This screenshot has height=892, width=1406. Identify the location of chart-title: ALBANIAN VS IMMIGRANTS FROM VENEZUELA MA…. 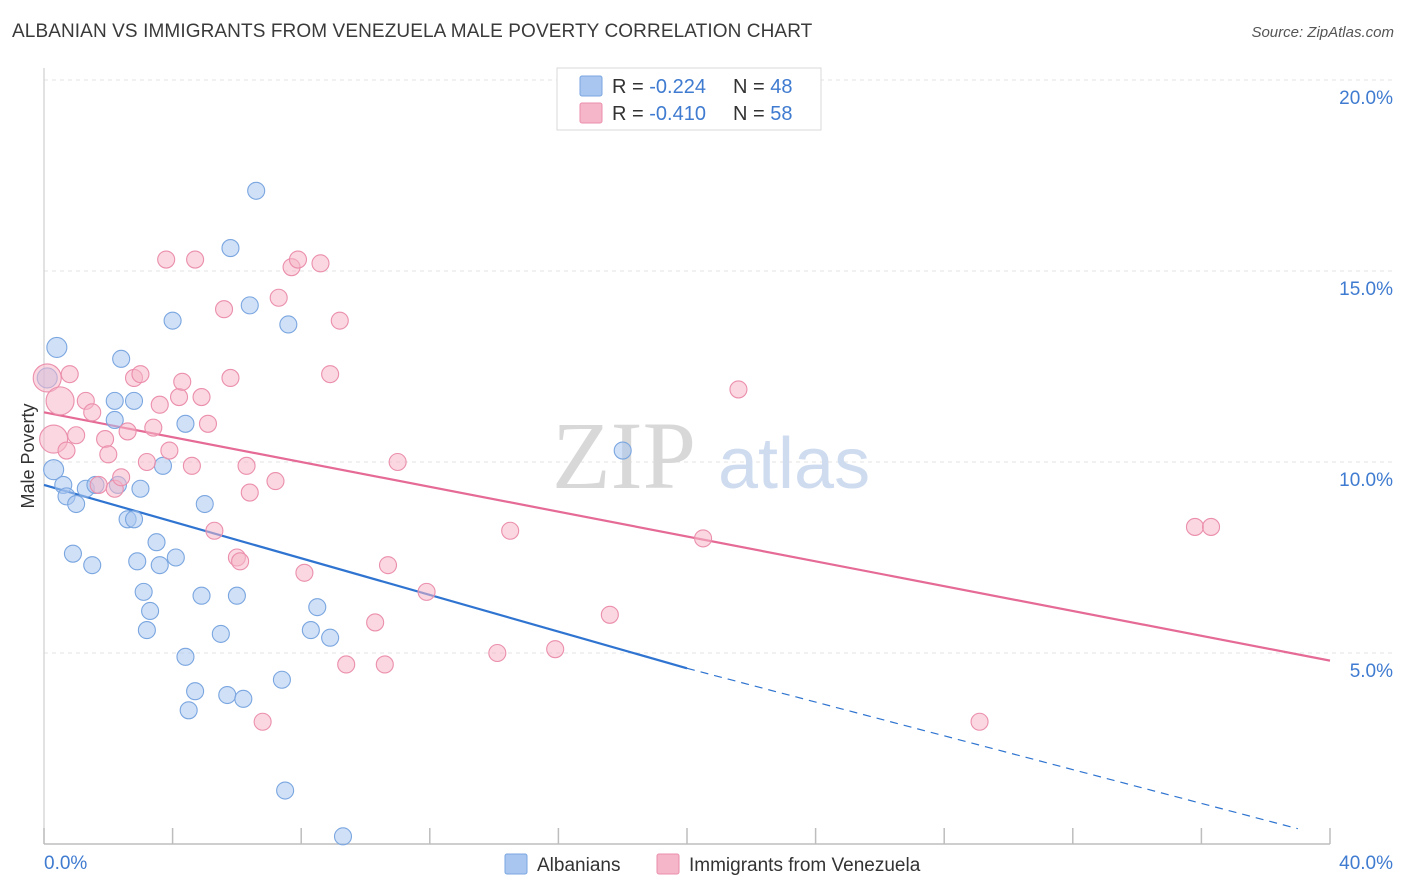
(412, 31).